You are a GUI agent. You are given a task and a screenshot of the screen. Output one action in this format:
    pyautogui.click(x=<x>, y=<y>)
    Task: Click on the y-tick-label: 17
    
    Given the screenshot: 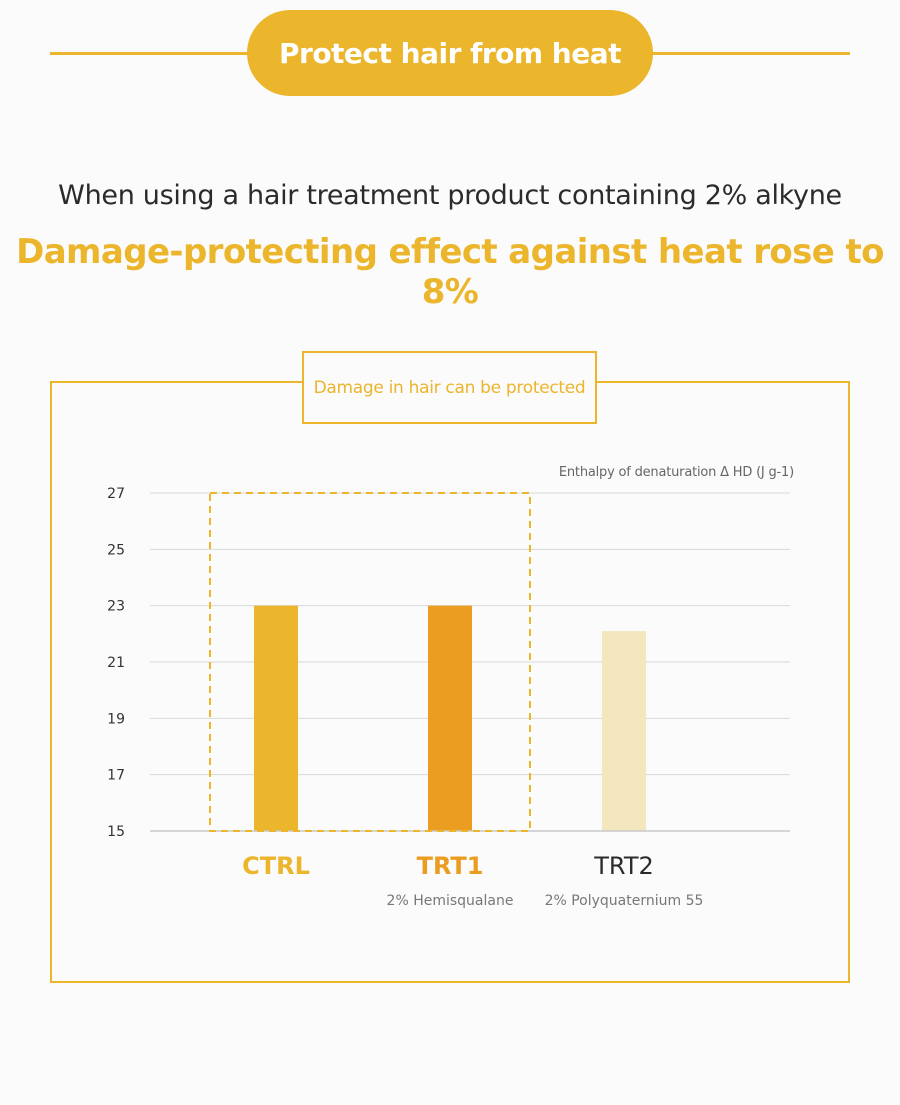 What is the action you would take?
    pyautogui.click(x=116, y=776)
    